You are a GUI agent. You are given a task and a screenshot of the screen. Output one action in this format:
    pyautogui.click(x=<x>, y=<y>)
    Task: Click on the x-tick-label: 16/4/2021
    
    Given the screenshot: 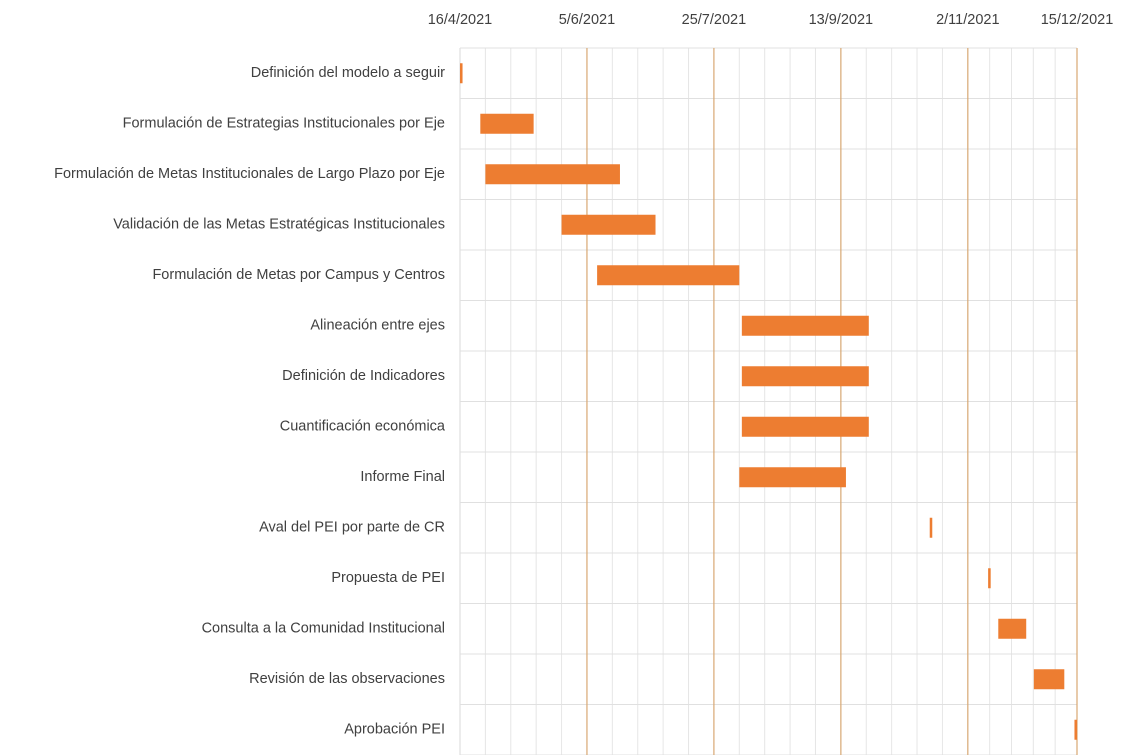 What is the action you would take?
    pyautogui.click(x=460, y=20)
    